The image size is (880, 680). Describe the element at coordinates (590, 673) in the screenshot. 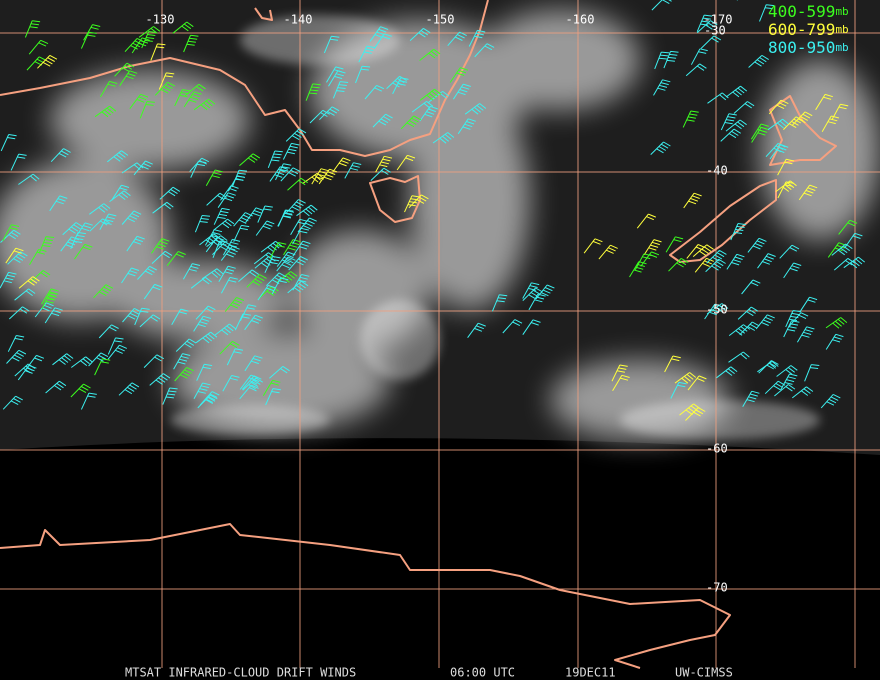

I see `date: 19DEC11` at that location.